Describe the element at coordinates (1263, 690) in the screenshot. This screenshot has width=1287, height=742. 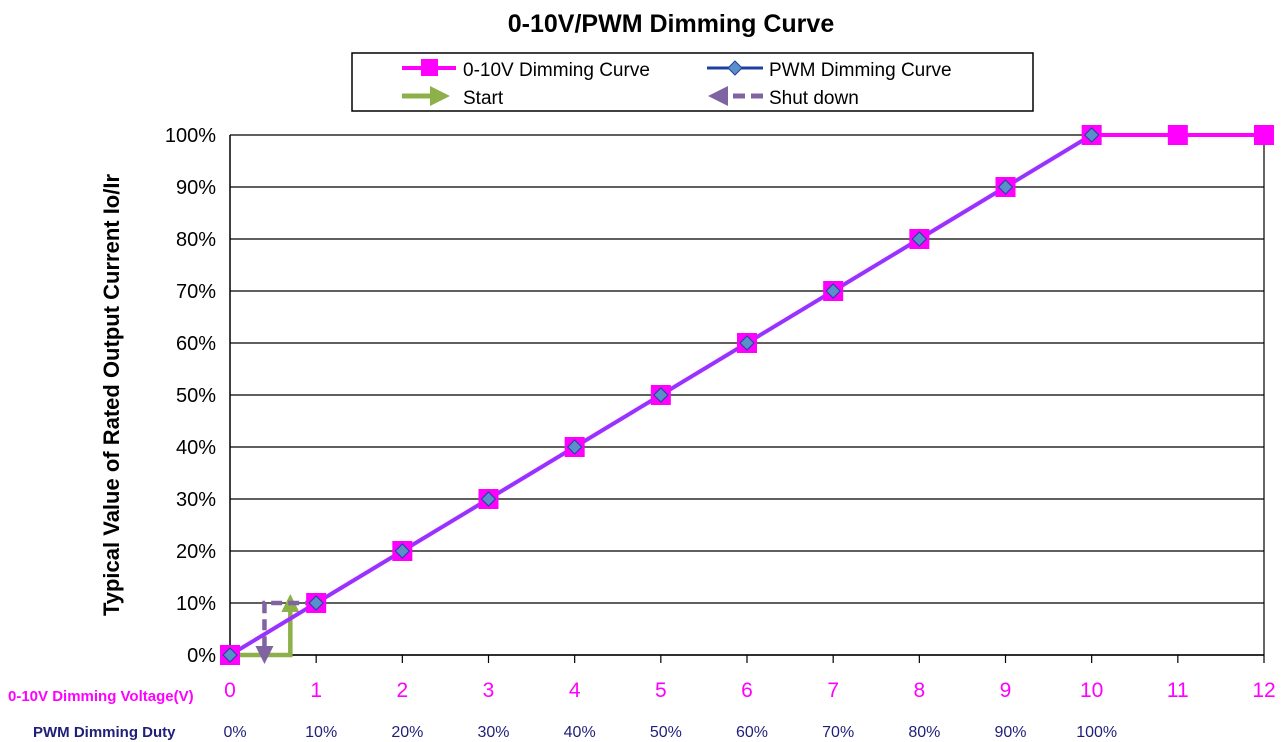
I see `x-tick-12: 12` at that location.